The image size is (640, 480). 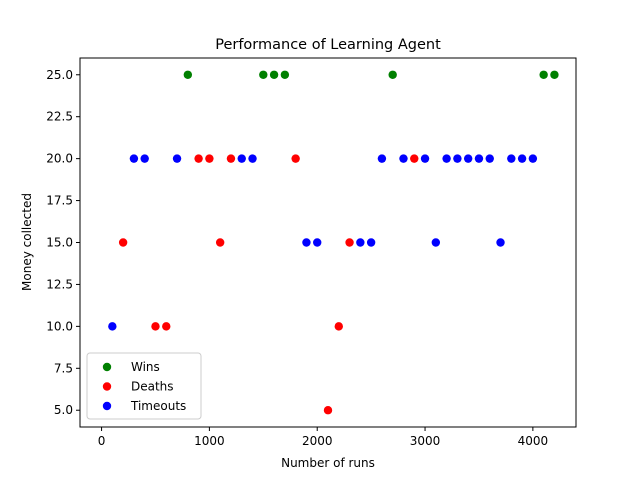 I want to click on chart-title: Performance of Learning Agent, so click(x=328, y=45).